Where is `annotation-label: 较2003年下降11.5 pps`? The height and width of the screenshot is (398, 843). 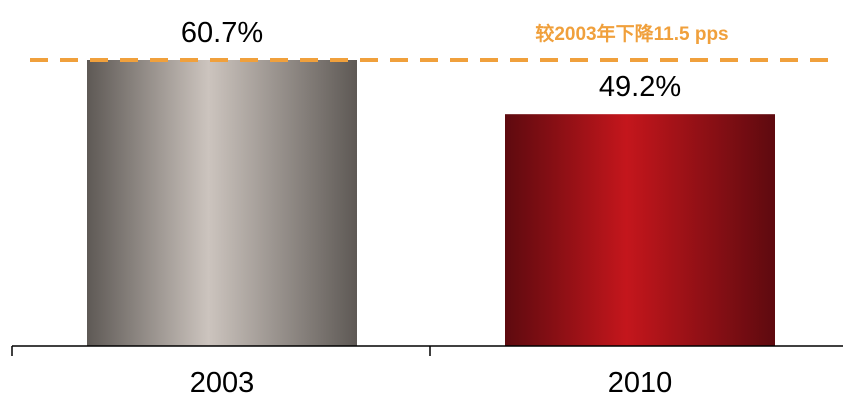
annotation-label: 较2003年下降11.5 pps is located at coordinates (631, 33).